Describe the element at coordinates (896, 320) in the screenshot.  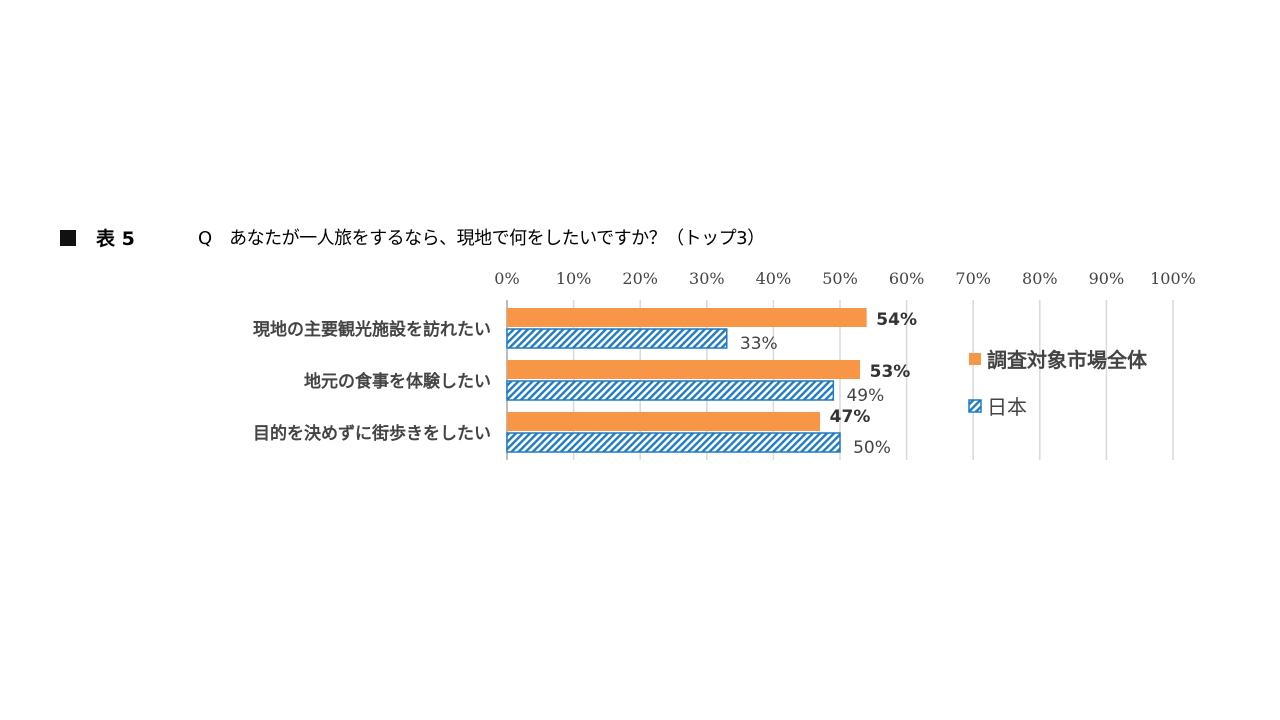
I see `data-label: 54%` at that location.